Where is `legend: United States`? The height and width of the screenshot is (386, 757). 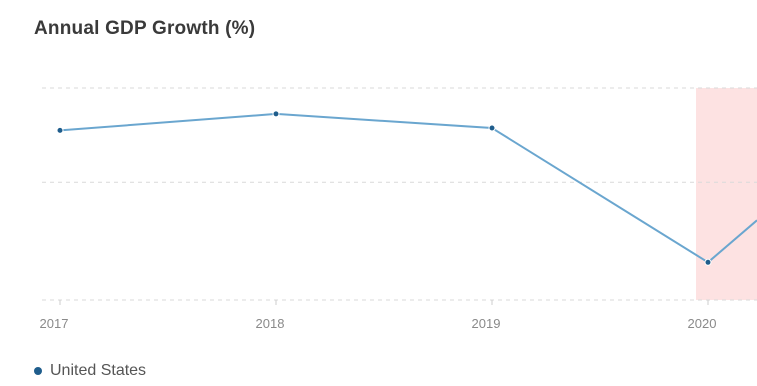 legend: United States is located at coordinates (90, 371).